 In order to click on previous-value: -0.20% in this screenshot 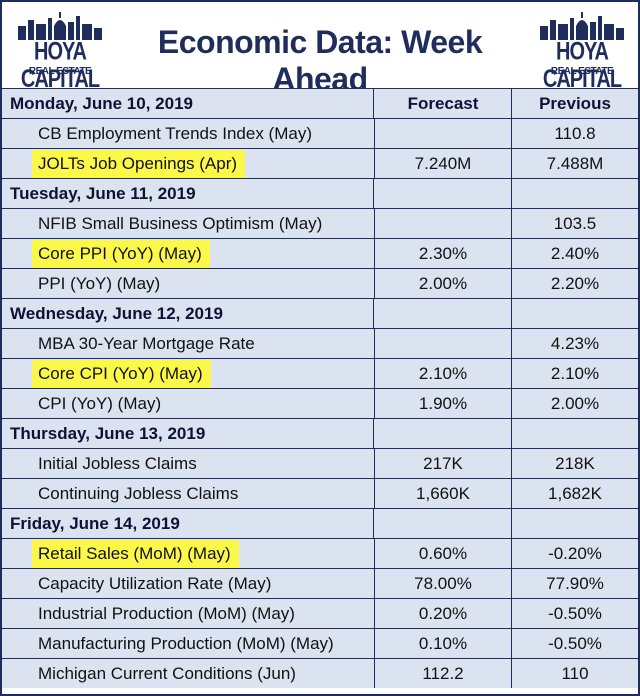, I will do `click(575, 553)`.